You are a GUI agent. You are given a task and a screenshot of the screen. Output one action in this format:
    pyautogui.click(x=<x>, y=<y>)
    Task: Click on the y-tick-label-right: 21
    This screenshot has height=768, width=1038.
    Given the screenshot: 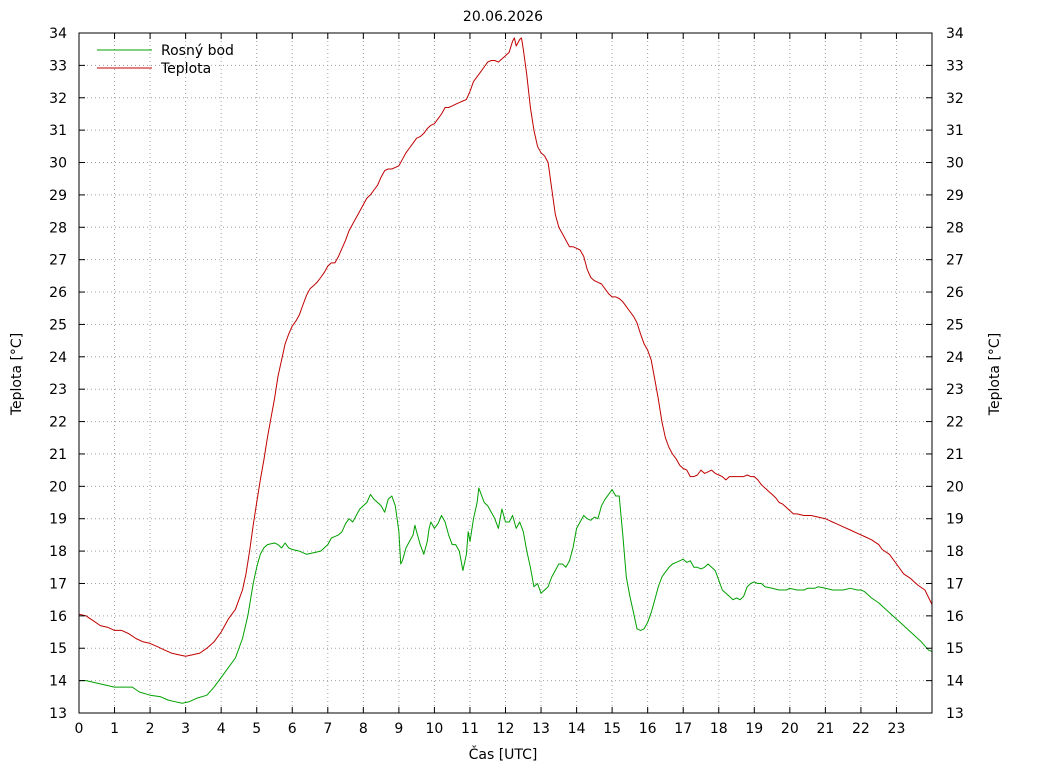 What is the action you would take?
    pyautogui.click(x=955, y=455)
    